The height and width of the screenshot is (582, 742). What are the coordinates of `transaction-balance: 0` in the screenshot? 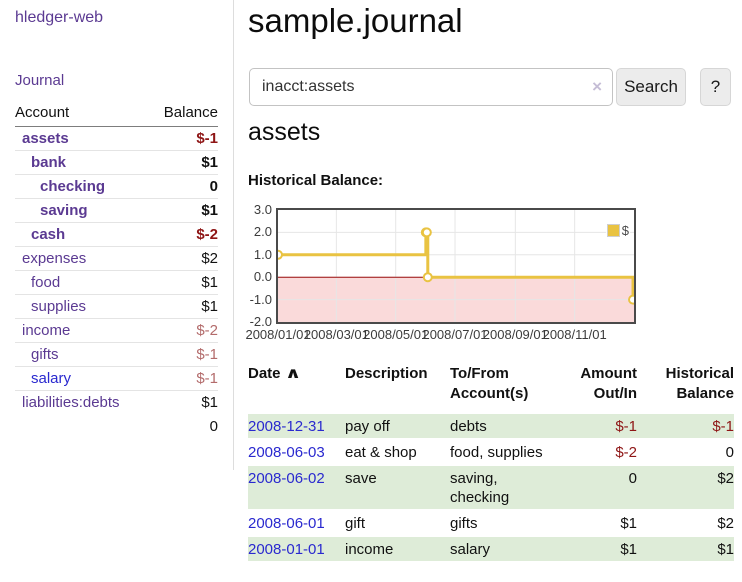 It's located at (729, 452).